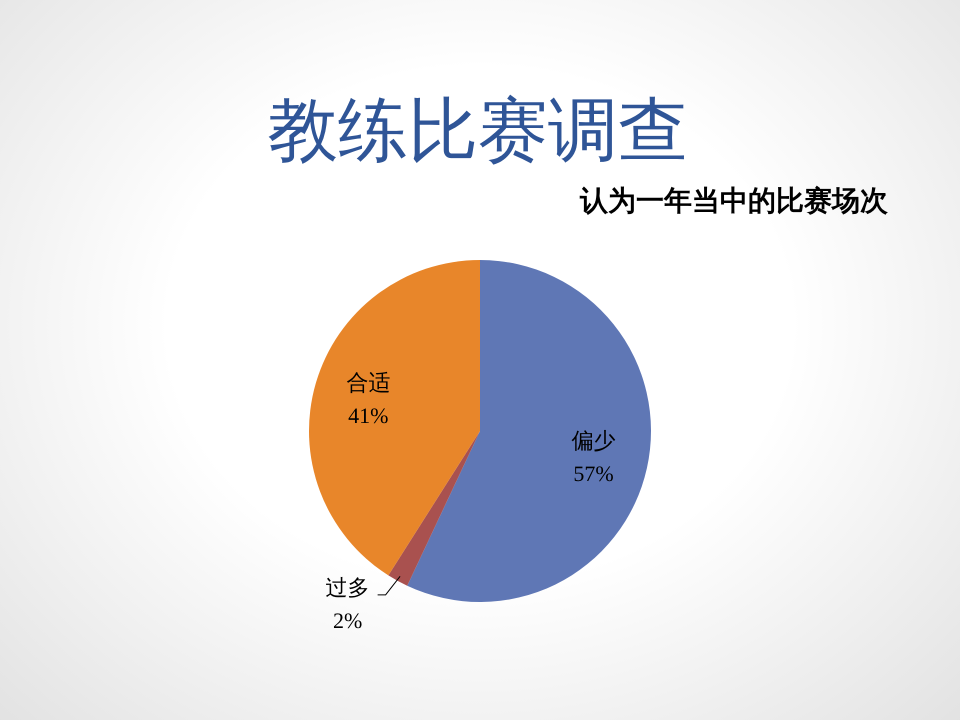 The width and height of the screenshot is (960, 720). I want to click on subtitle: 认为一年当中的比赛场次, so click(734, 201).